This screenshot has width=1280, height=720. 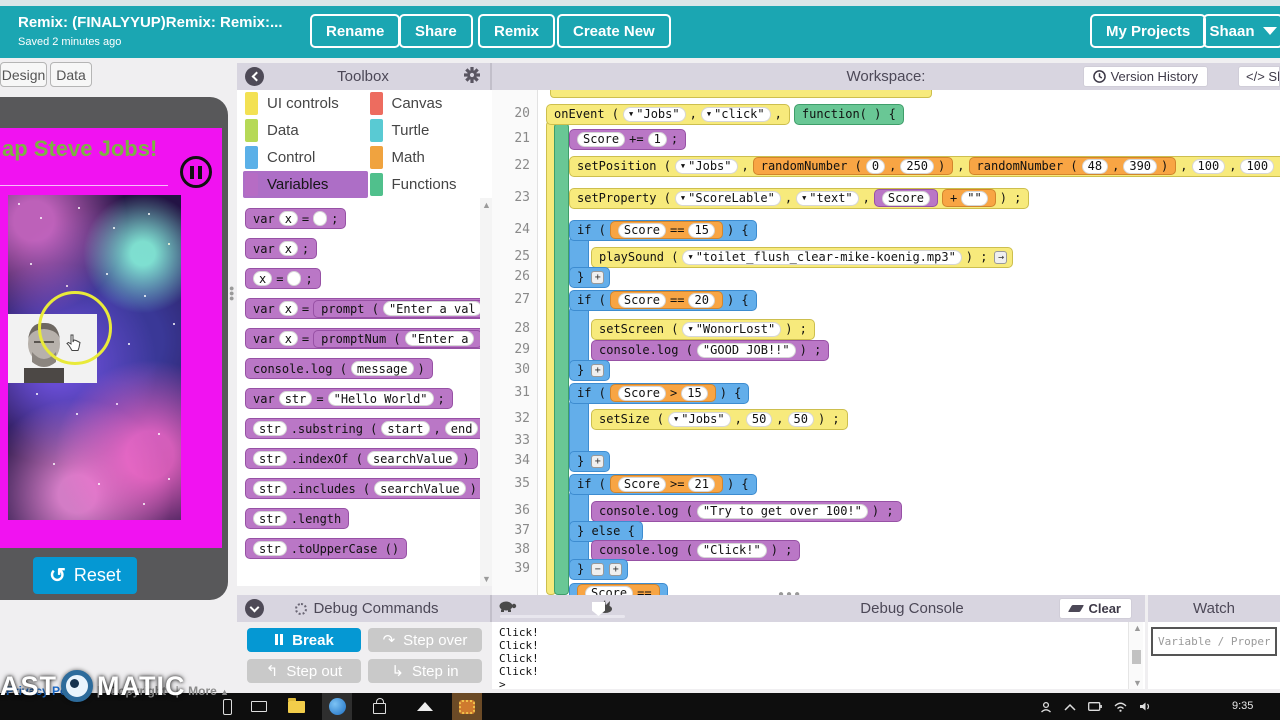 I want to click on reset-button: ↺ Reset, so click(x=85, y=575).